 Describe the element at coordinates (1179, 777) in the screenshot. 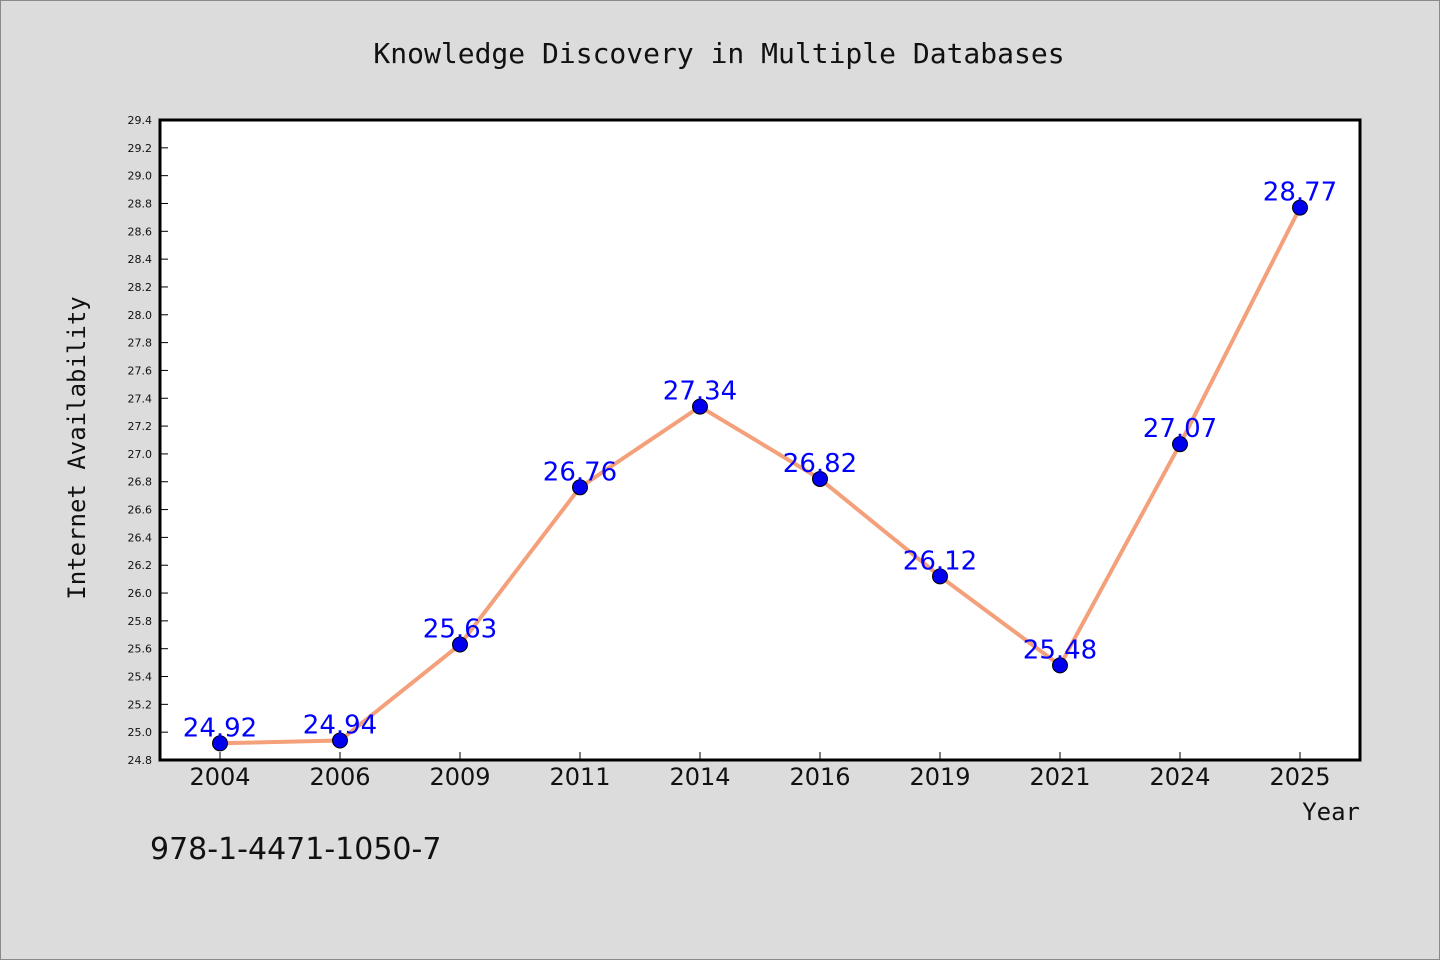

I see `x-tick-label: 2024` at that location.